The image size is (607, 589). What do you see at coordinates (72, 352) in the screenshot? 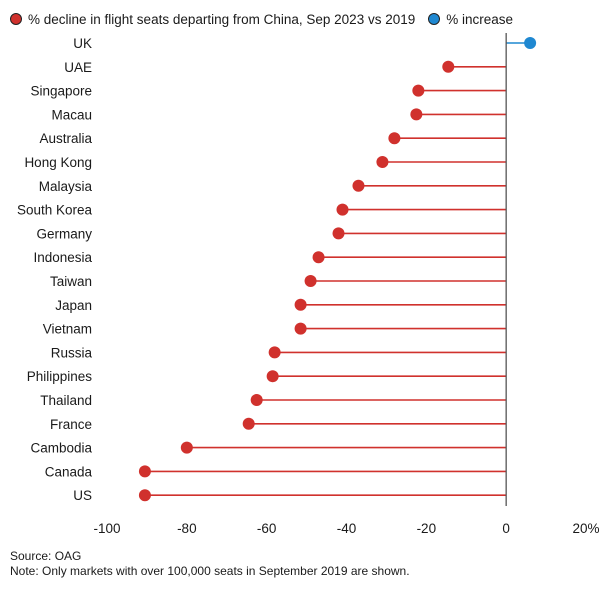
I see `category-label-russia: Russia` at bounding box center [72, 352].